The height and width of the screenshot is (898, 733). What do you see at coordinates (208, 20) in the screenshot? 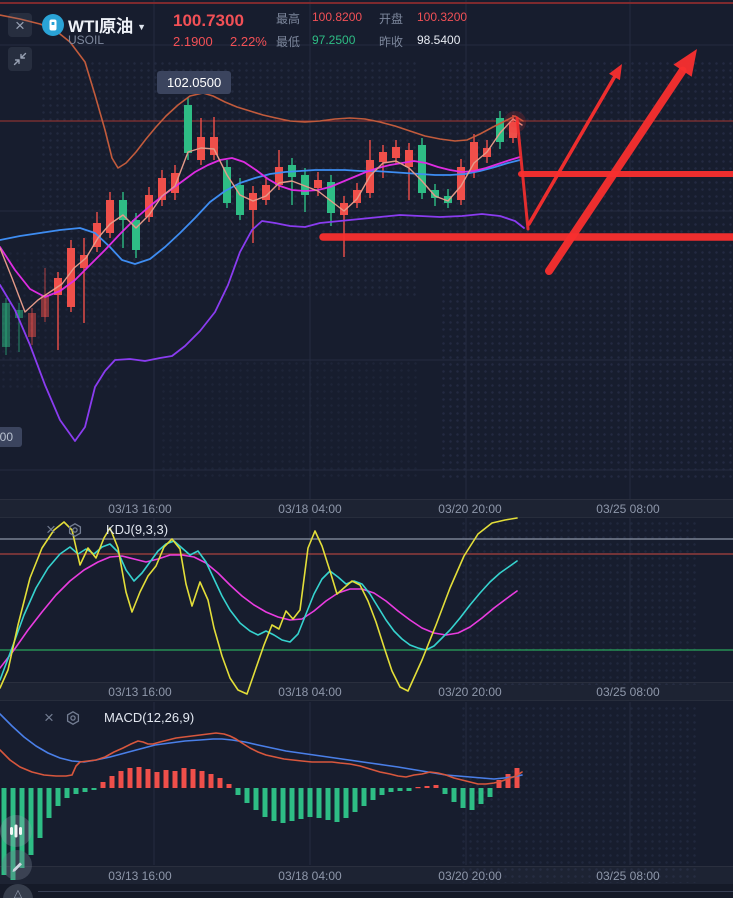
I see `last-price: 100.7300` at bounding box center [208, 20].